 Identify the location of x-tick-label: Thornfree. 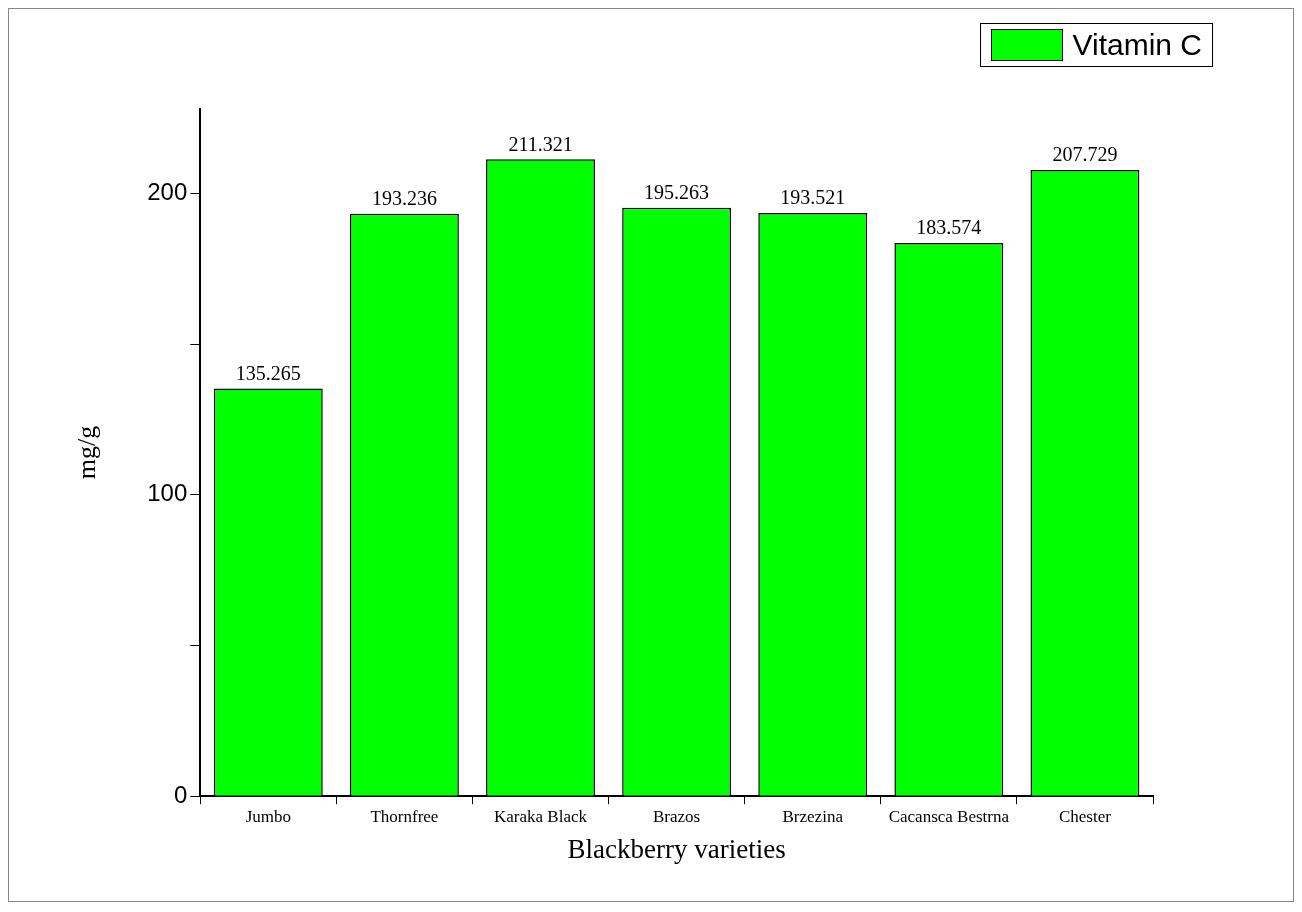
(404, 816).